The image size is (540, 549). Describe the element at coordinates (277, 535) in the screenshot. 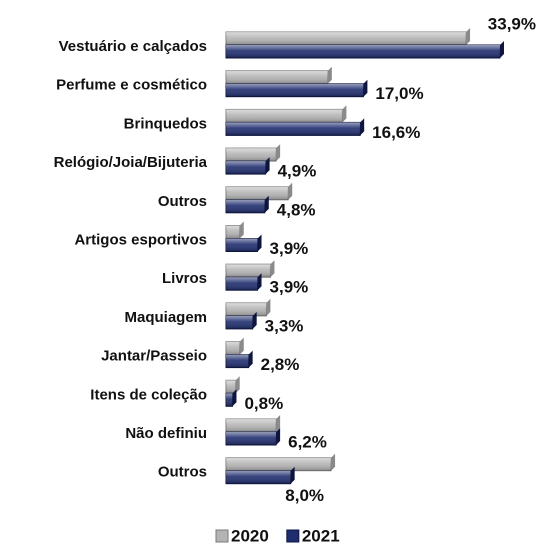

I see `legend: 2020 2021` at that location.